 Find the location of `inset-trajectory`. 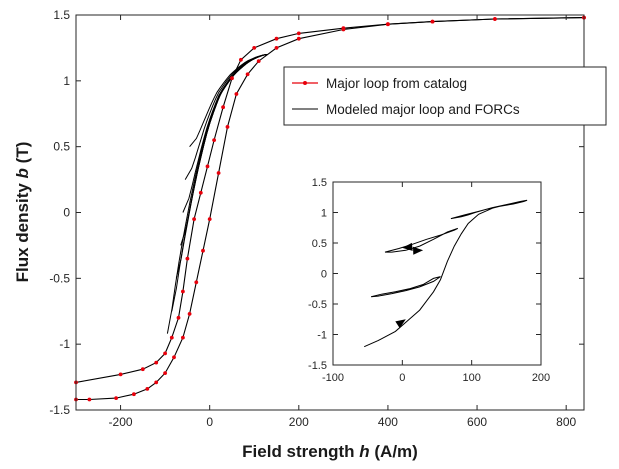

inset-trajectory is located at coordinates (445, 273).